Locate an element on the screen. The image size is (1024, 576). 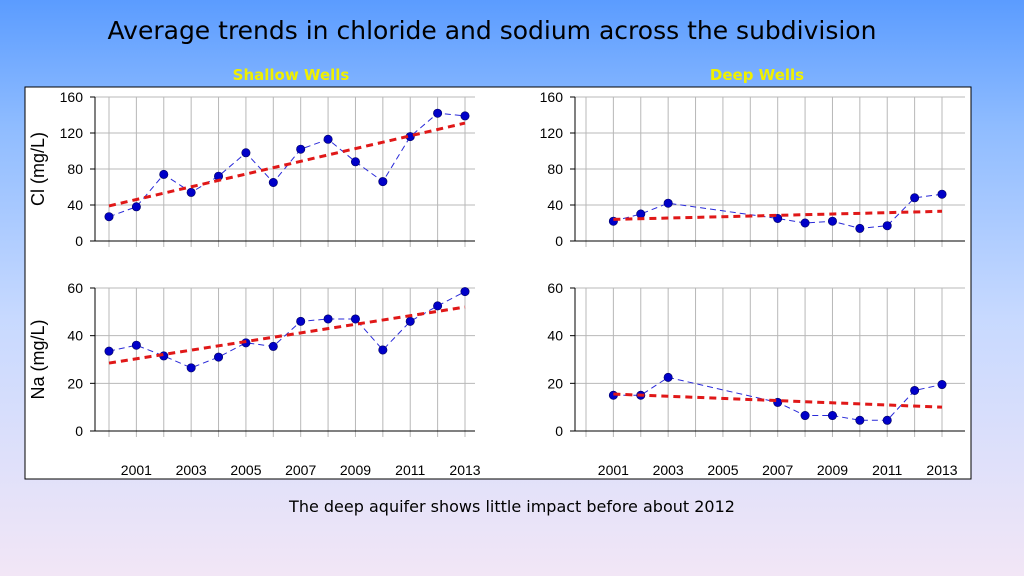
shallow-cl-plot: 0 40 80 120 160 Cl (mg/L) is located at coordinates (251, 169).